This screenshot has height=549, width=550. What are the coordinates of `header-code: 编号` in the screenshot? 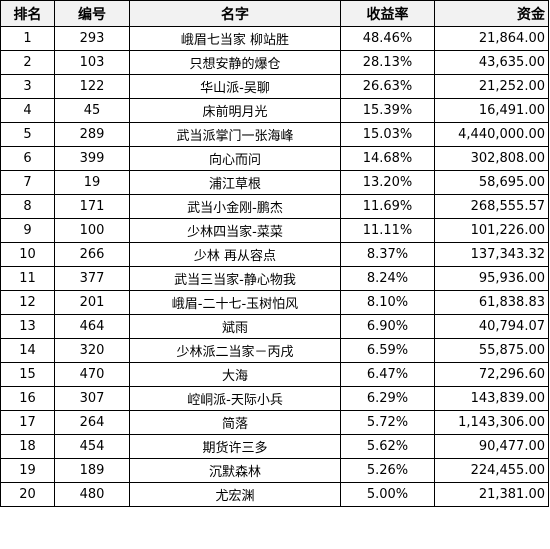 It's located at (92, 13).